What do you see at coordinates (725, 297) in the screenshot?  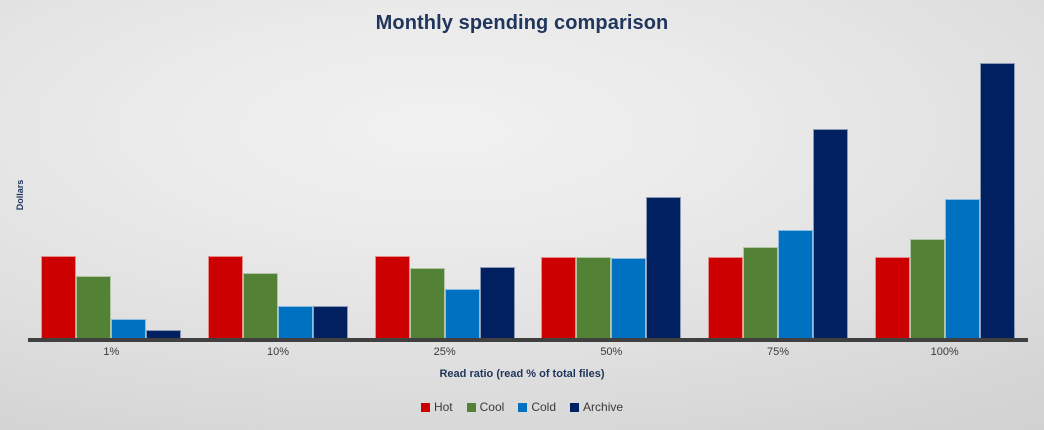 I see `bar-hot-75pct` at bounding box center [725, 297].